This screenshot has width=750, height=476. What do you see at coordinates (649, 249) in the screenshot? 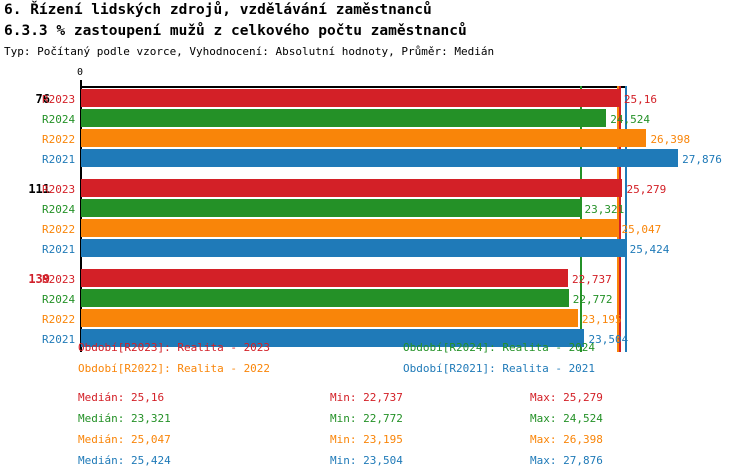
I see `bar-value-label: 25,424` at bounding box center [649, 249].